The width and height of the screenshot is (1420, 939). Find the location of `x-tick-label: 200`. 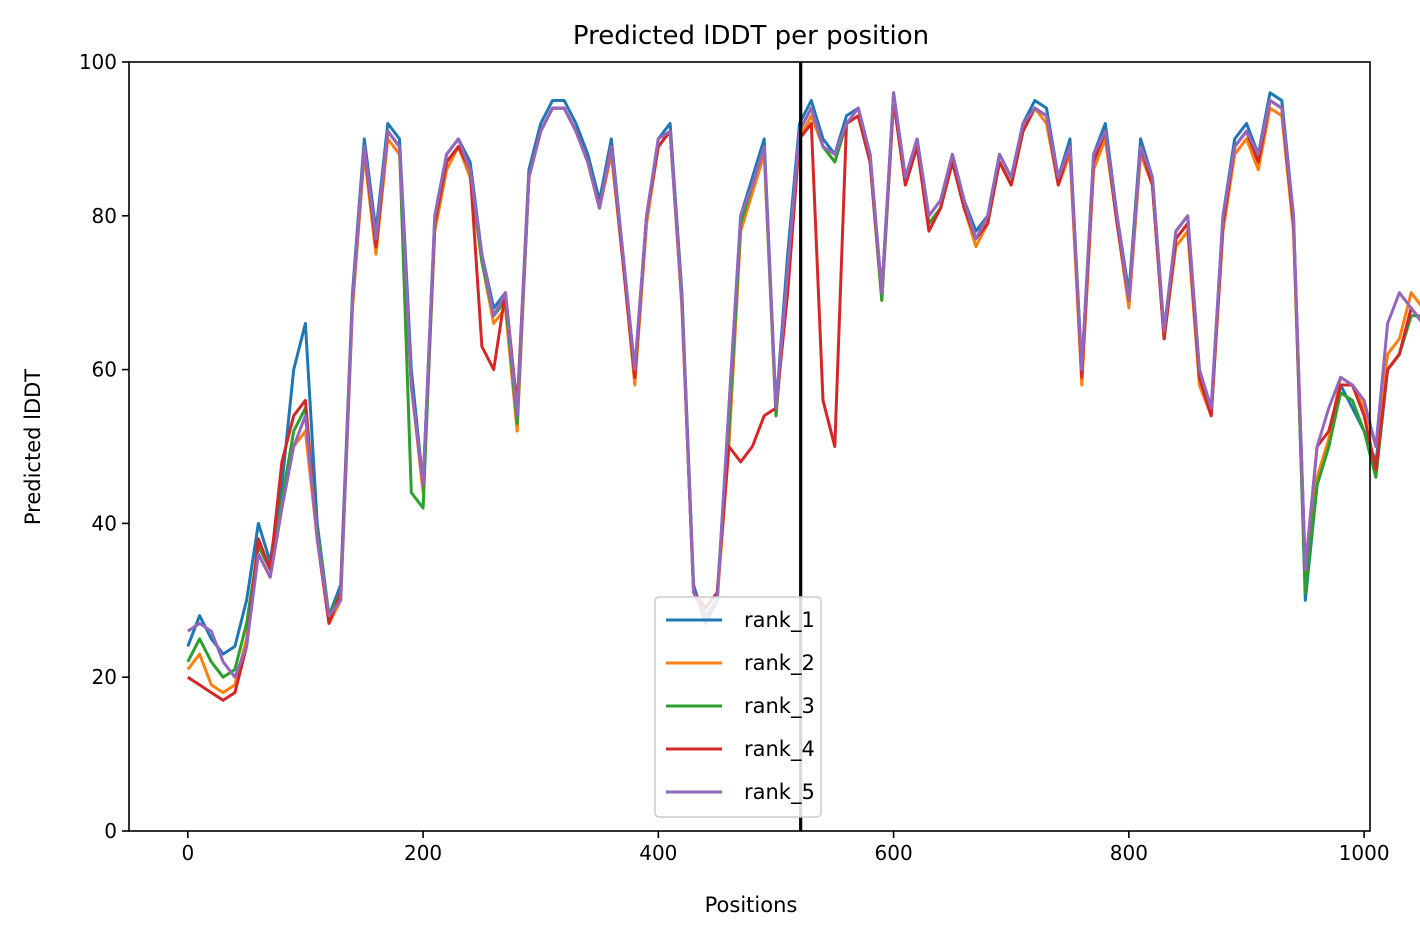

x-tick-label: 200 is located at coordinates (423, 853).